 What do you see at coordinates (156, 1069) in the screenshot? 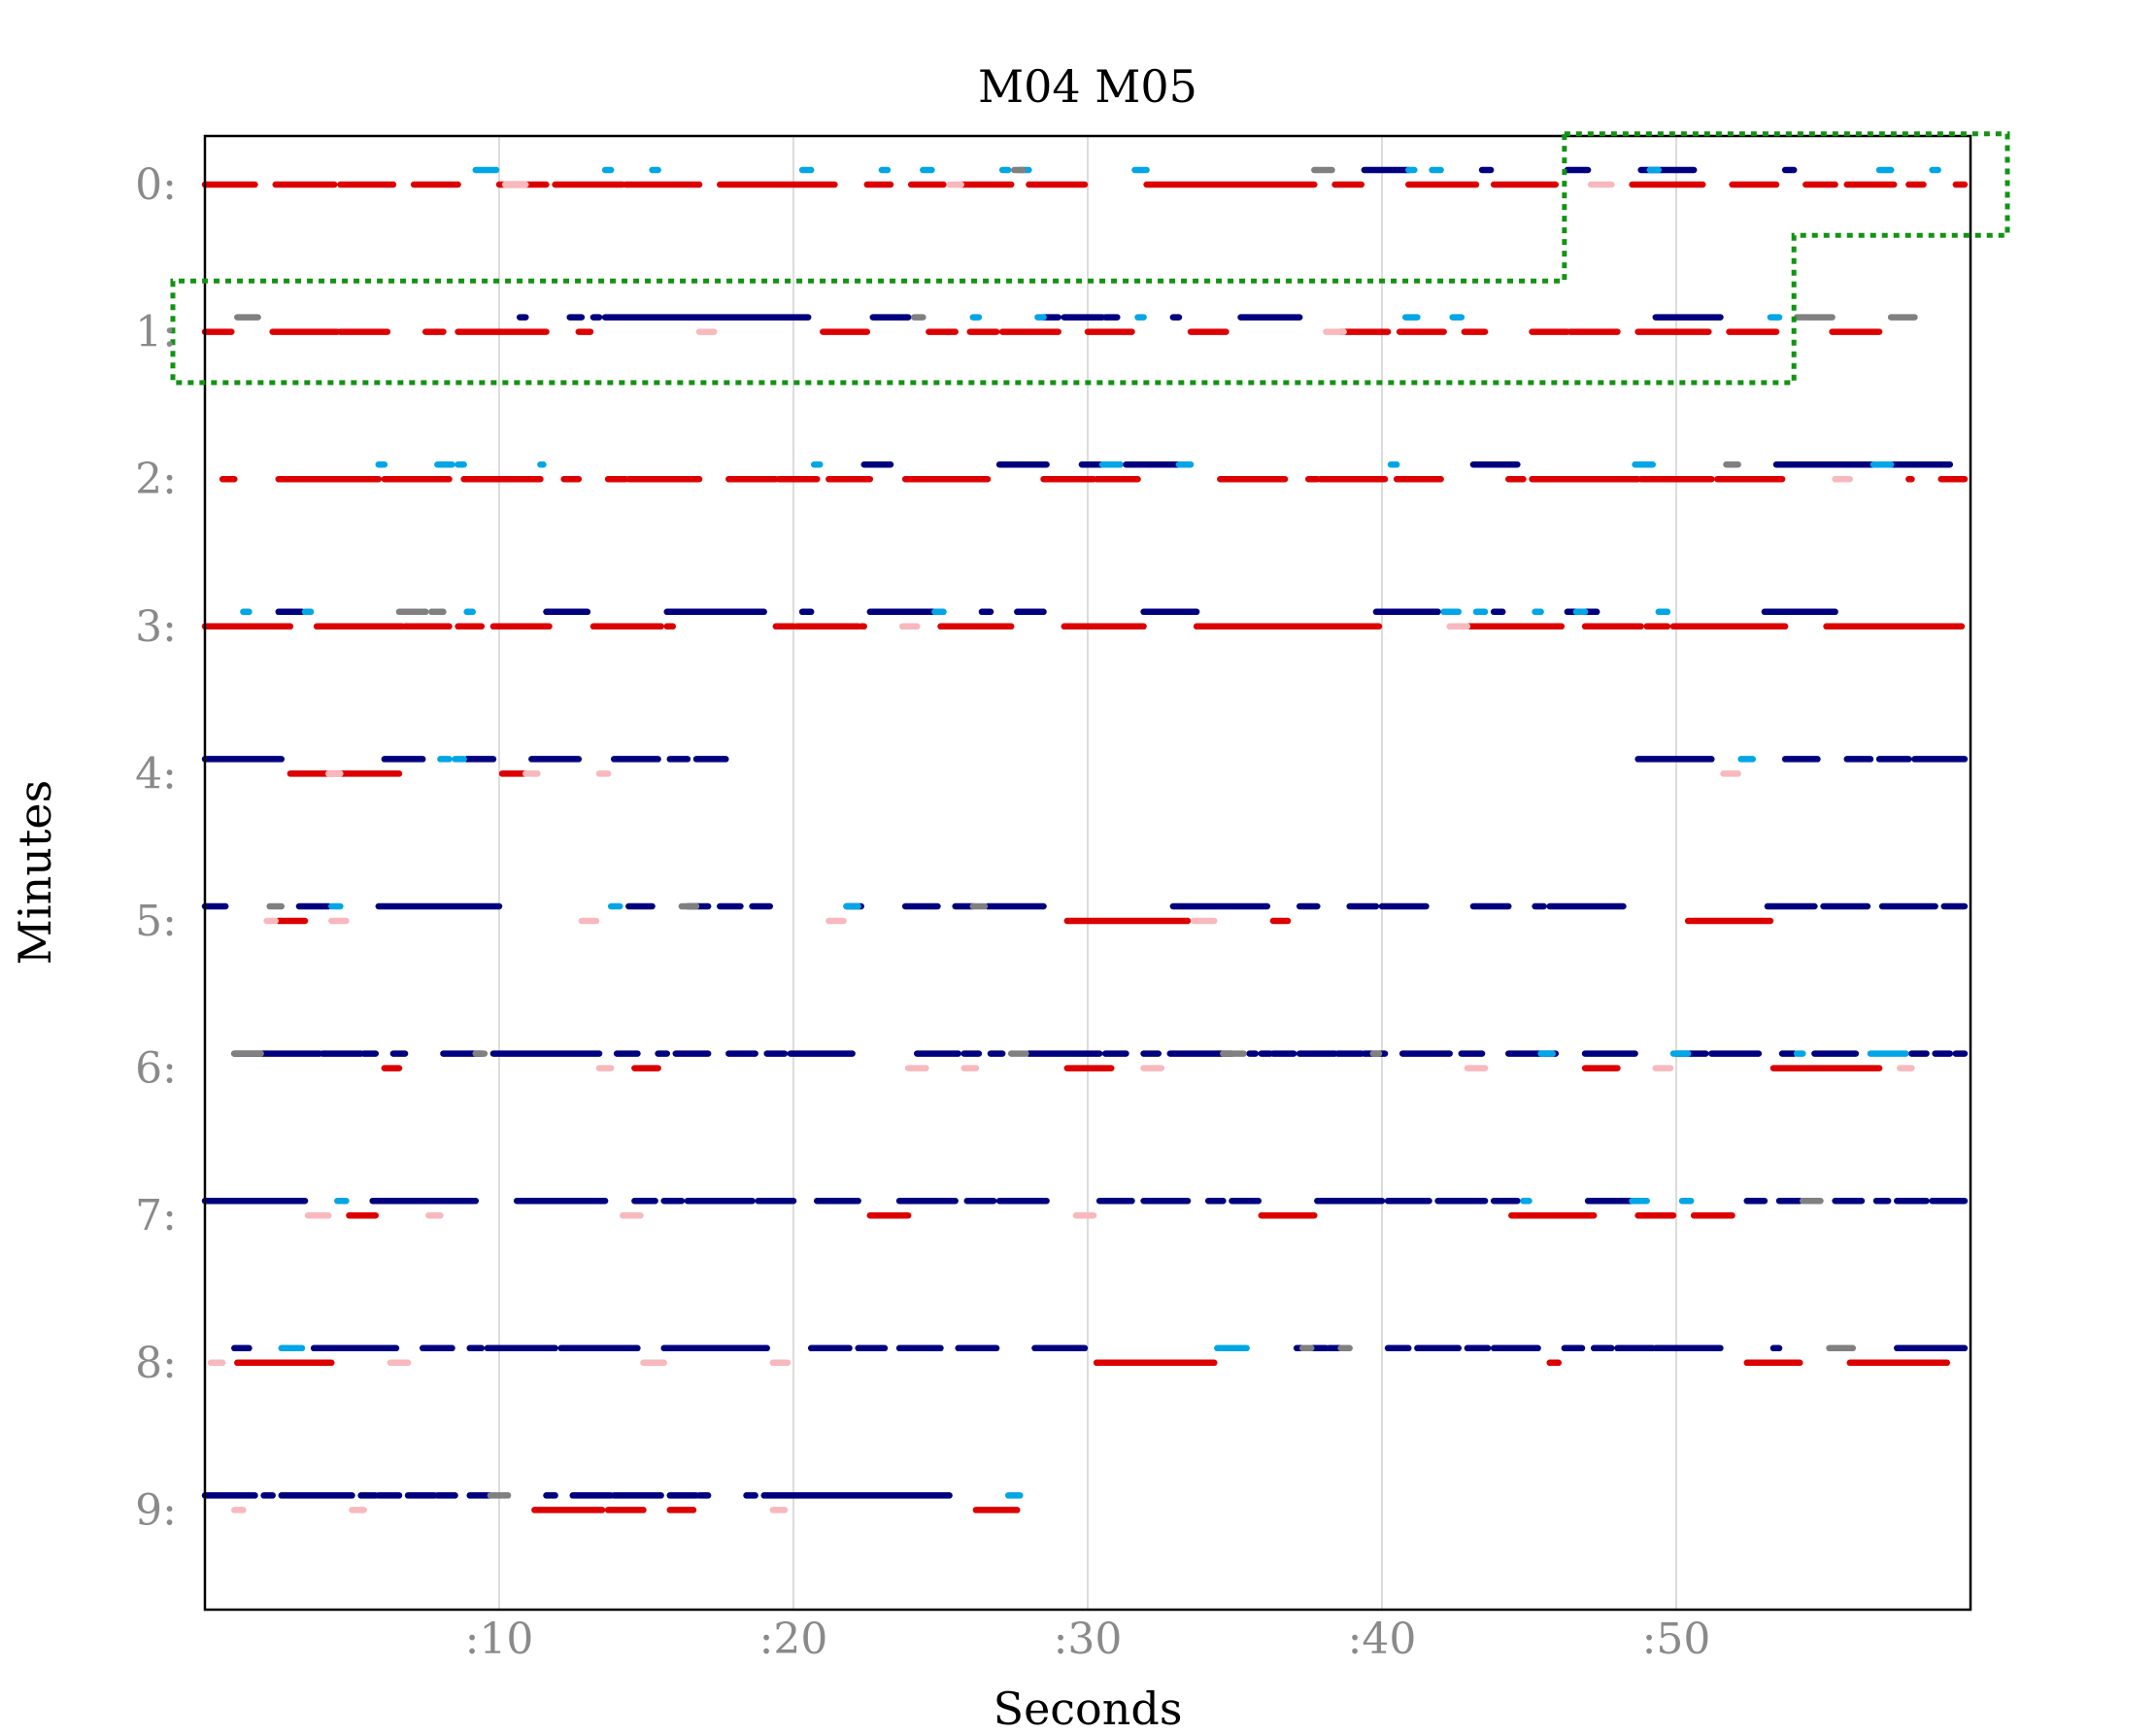
I see `y-tick-label: 6:` at bounding box center [156, 1069].